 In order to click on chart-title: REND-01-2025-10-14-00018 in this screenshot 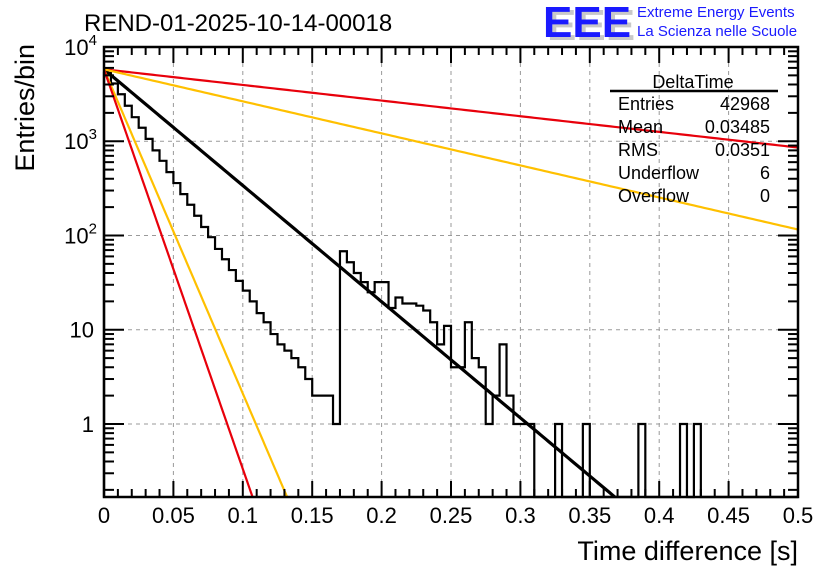, I will do `click(238, 23)`.